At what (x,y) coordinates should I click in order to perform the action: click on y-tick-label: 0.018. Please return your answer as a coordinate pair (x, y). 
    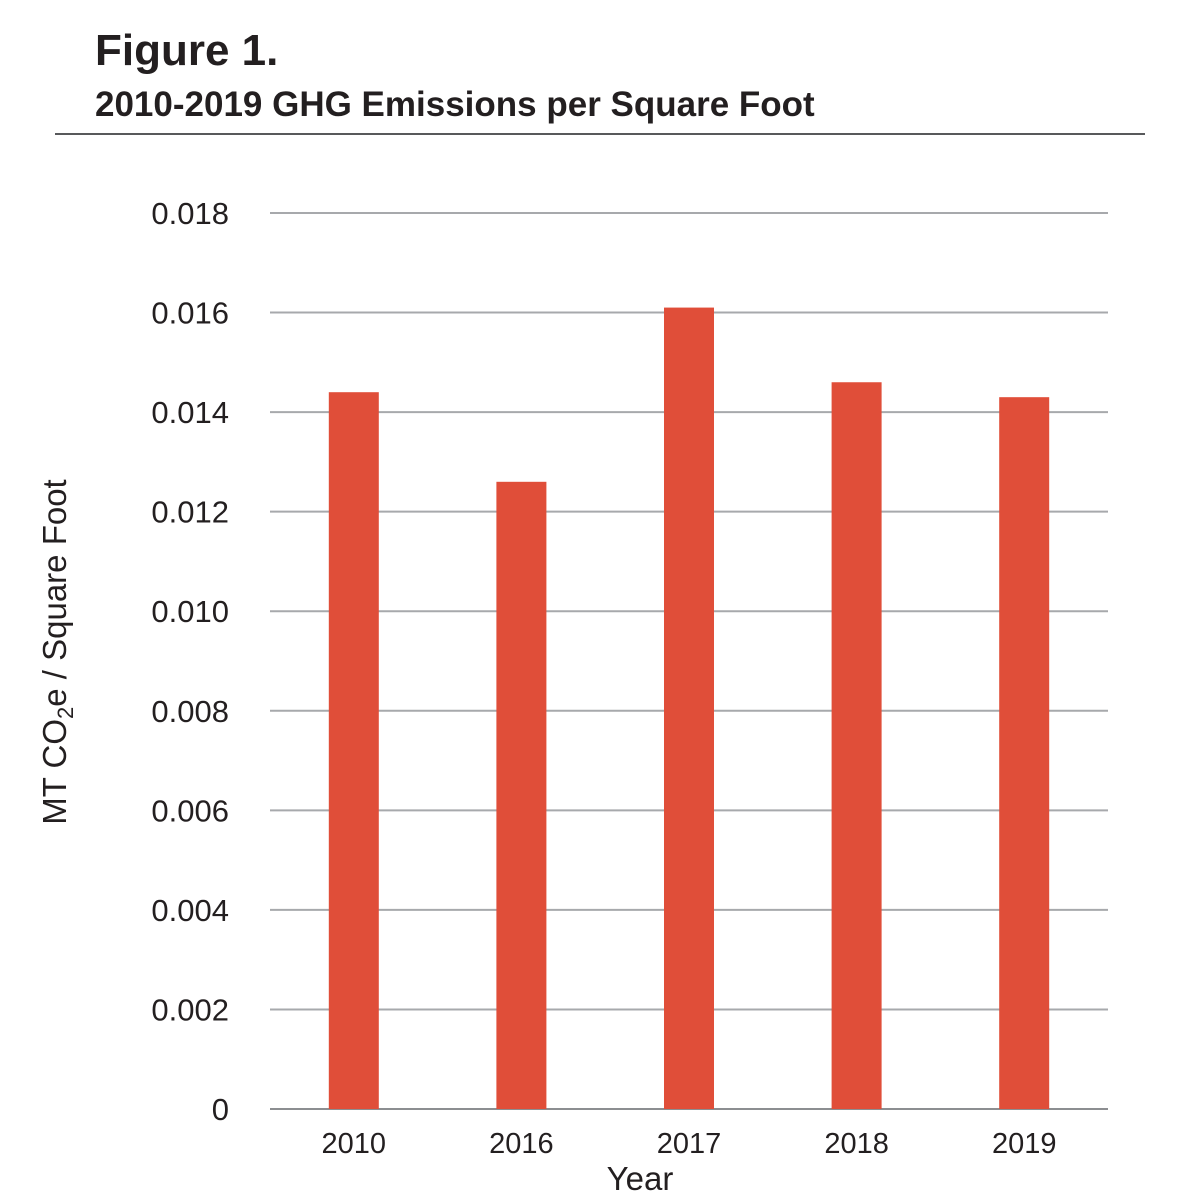
    Looking at the image, I should click on (190, 213).